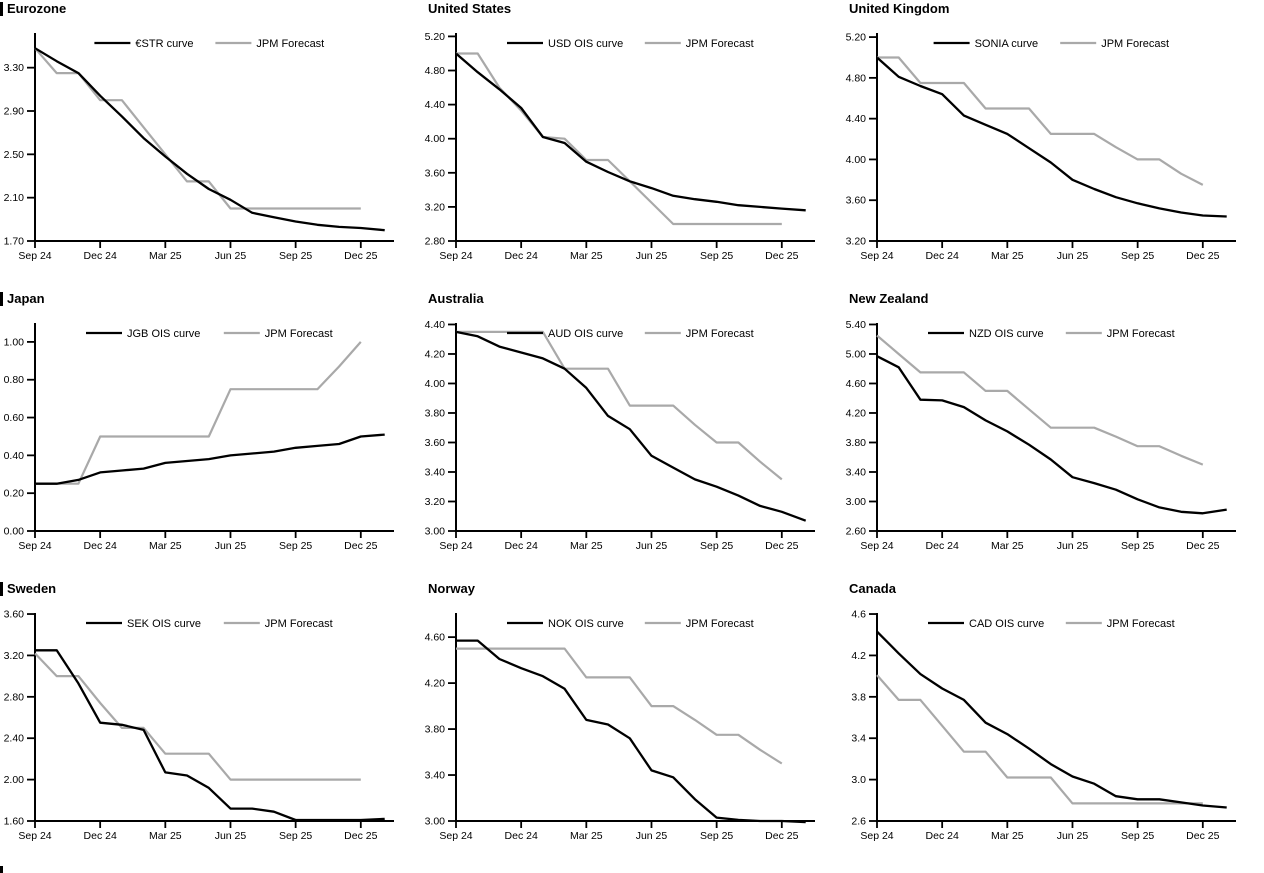 This screenshot has width=1264, height=873. Describe the element at coordinates (209, 624) in the screenshot. I see `chart-legend: SEK OIS curve JPM Forecast` at that location.